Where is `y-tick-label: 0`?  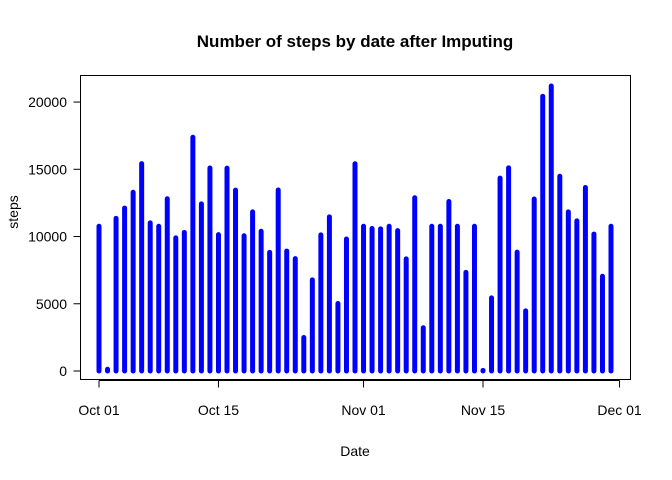 y-tick-label: 0 is located at coordinates (63, 371).